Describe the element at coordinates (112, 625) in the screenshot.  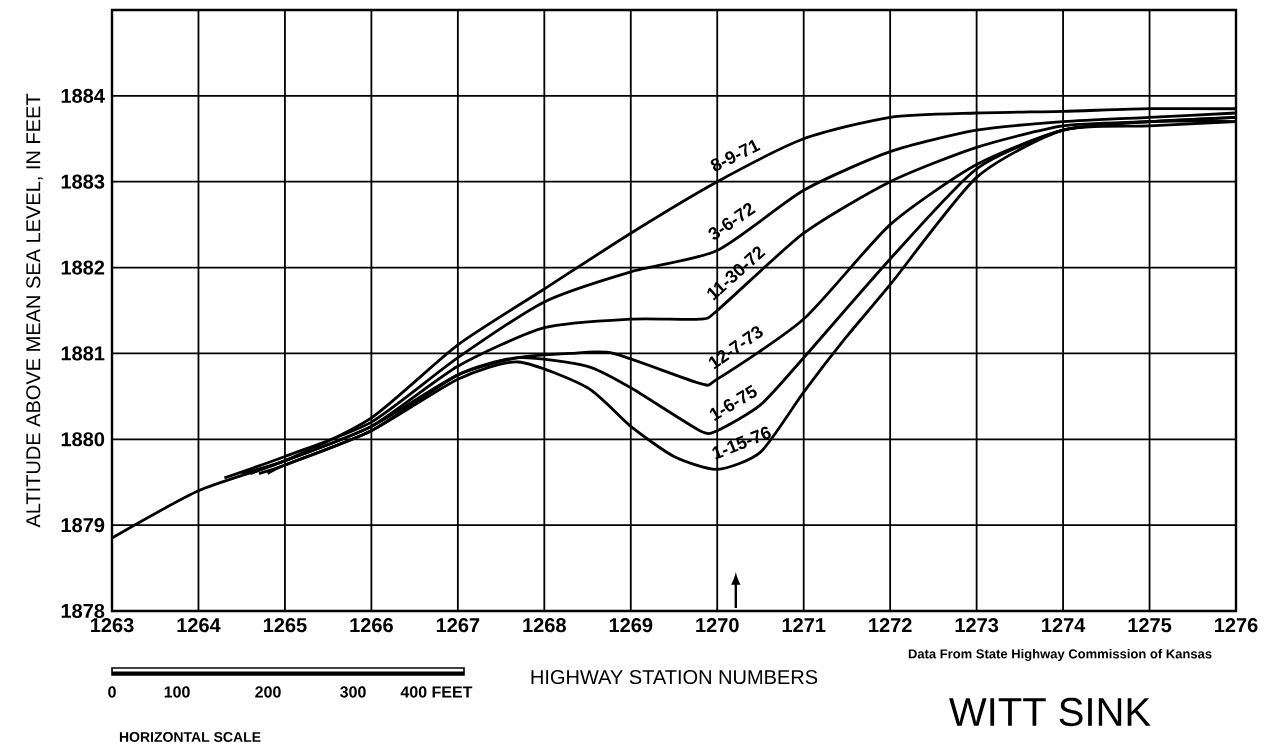
I see `x-tick-label: 1263` at that location.